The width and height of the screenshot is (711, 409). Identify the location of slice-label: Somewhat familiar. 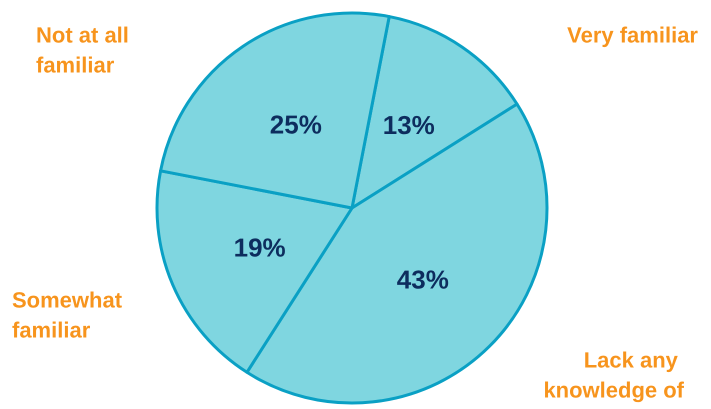
(70, 315).